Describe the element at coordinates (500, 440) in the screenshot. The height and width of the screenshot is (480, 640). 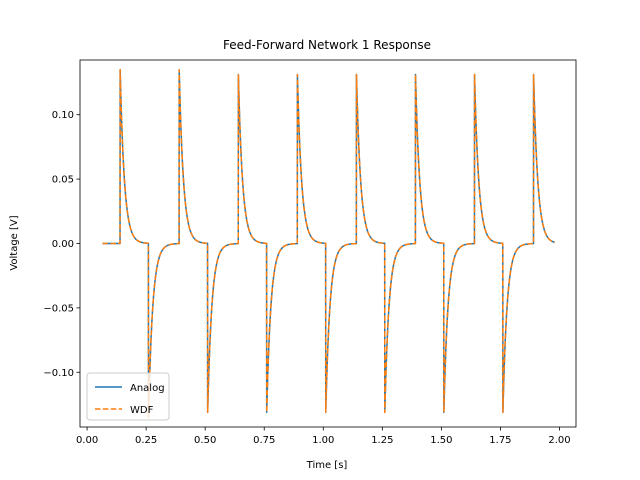
I see `x-tick-label: 1.75` at that location.